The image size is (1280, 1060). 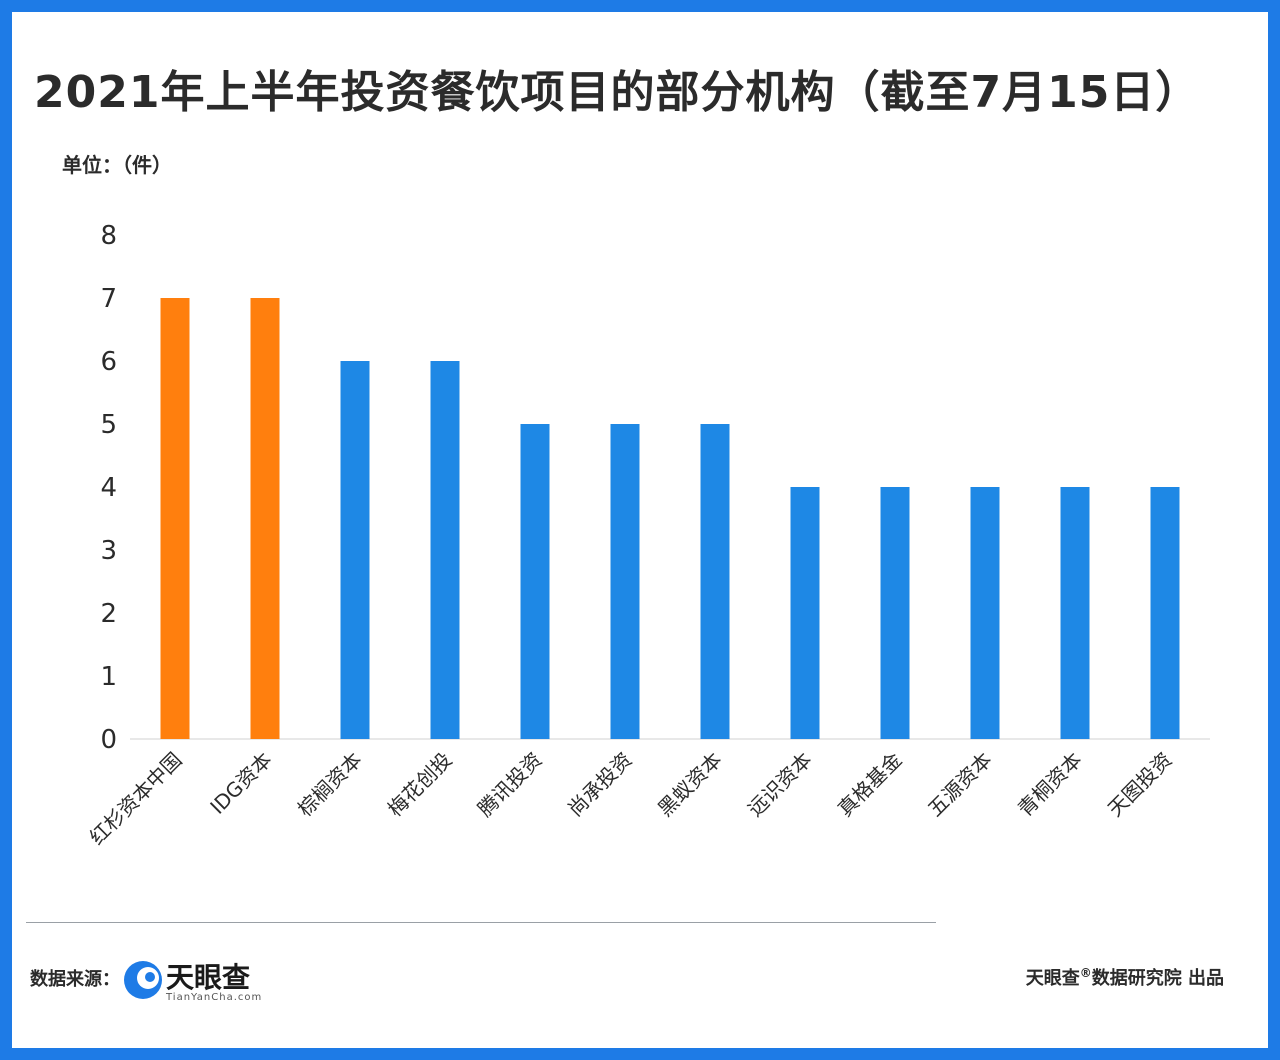 What do you see at coordinates (136, 799) in the screenshot?
I see `x-tick-label: 红杉资本中国` at bounding box center [136, 799].